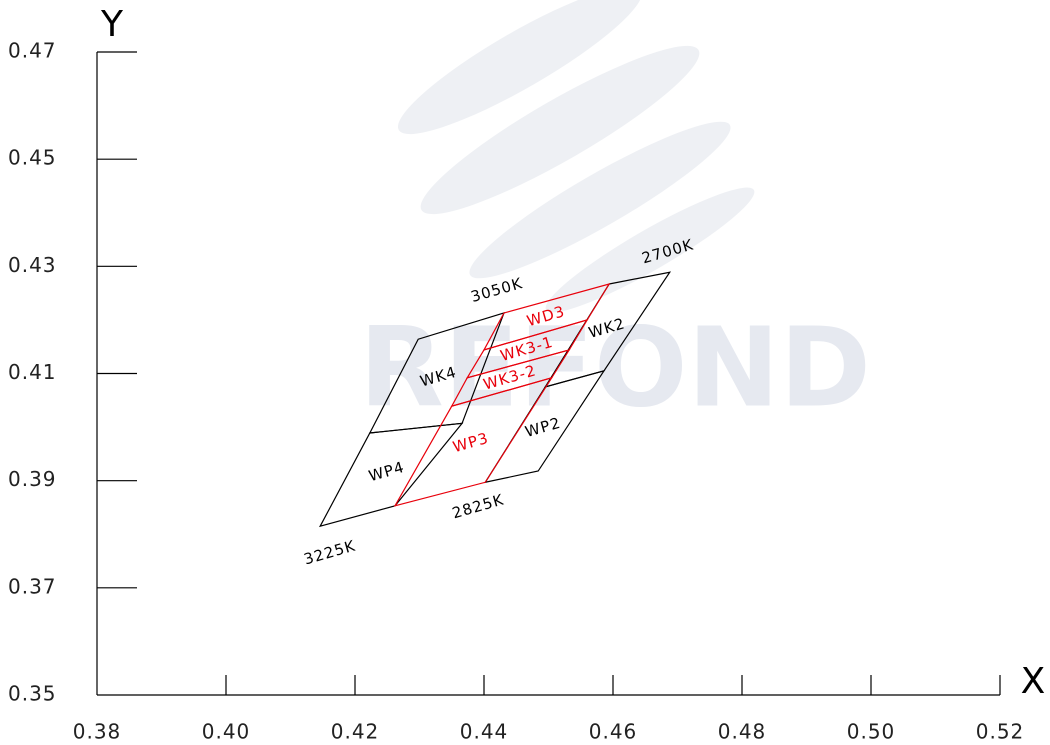 Image resolution: width=1050 pixels, height=745 pixels. What do you see at coordinates (484, 732) in the screenshot?
I see `x-tick-label: 0.44` at bounding box center [484, 732].